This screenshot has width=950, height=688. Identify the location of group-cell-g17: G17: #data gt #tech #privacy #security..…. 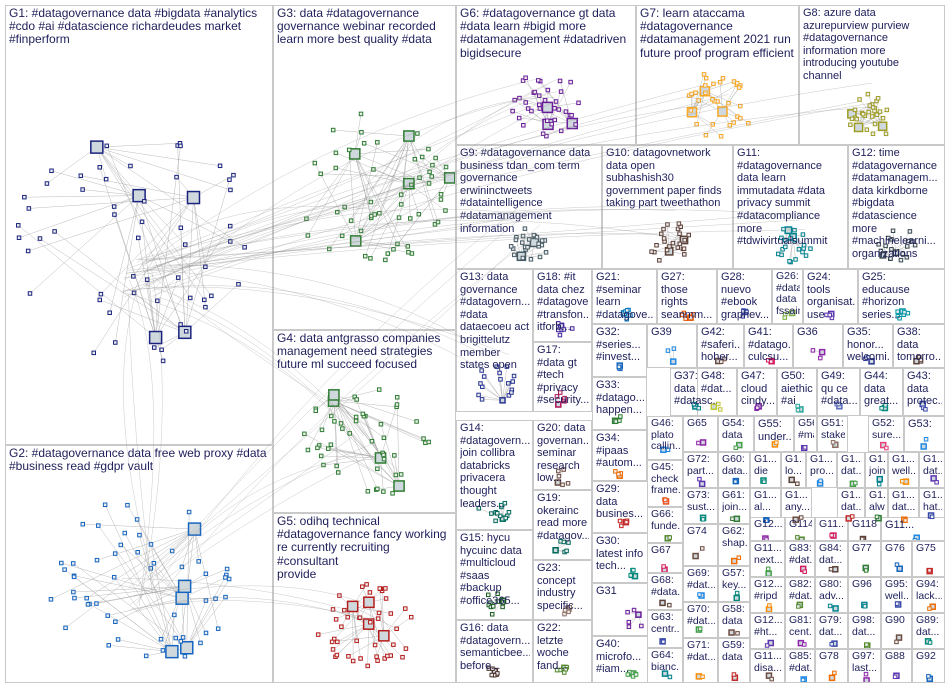
(562, 377).